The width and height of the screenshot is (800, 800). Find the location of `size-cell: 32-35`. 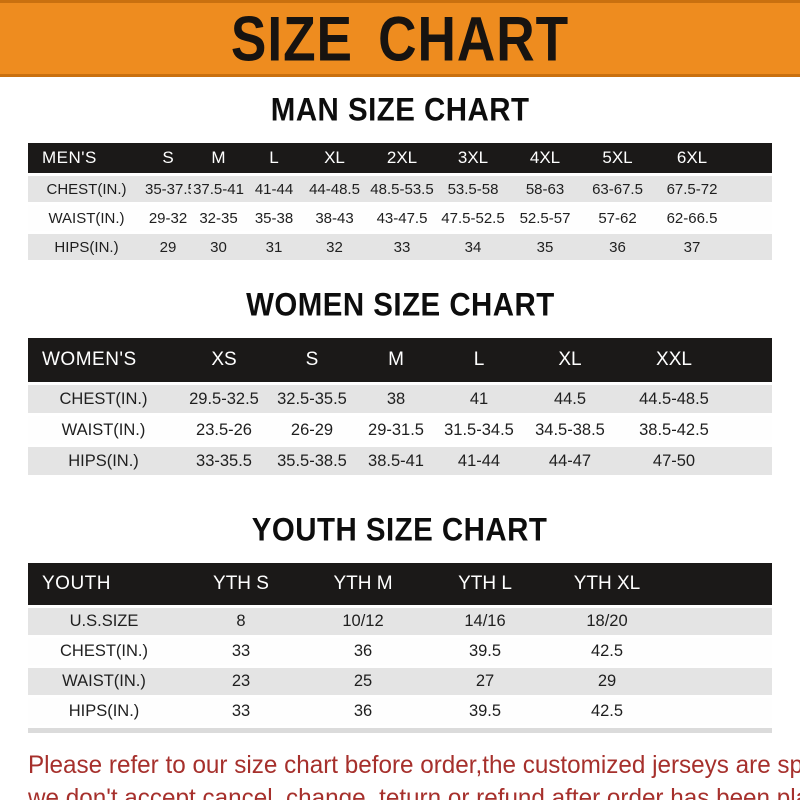

size-cell: 32-35 is located at coordinates (218, 218).